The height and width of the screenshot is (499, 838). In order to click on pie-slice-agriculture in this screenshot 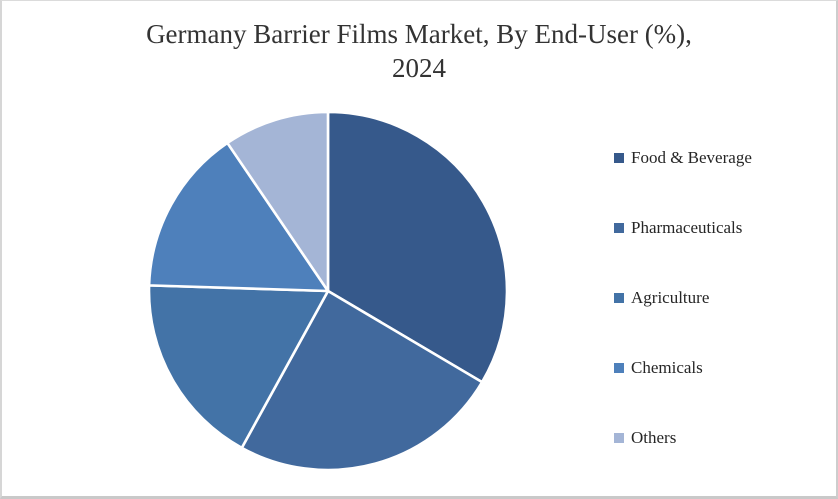, I will do `click(238, 367)`.